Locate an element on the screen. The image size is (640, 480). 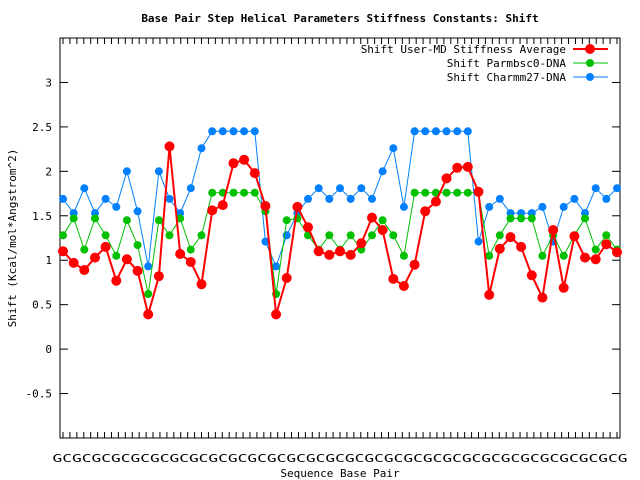
y-axis-label: Shift (Kcal/mol*Angstrom^2) is located at coordinates (12, 238).